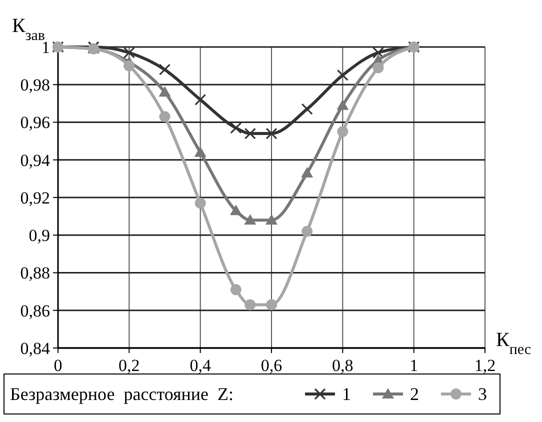  Describe the element at coordinates (29, 29) in the screenshot. I see `y-axis-title: К$_{зав}$` at that location.